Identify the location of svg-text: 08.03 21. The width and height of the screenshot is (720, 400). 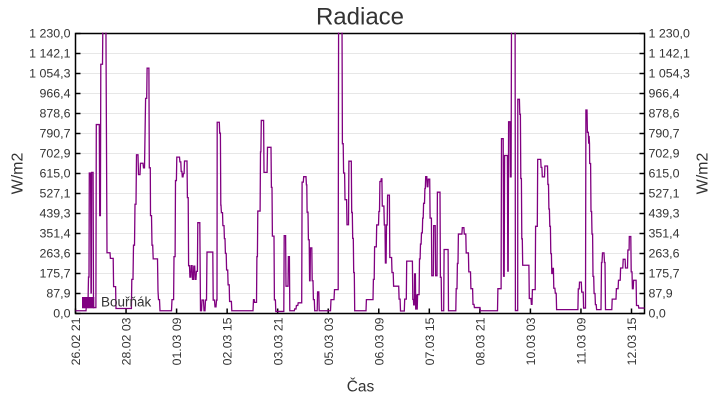
(480, 341).